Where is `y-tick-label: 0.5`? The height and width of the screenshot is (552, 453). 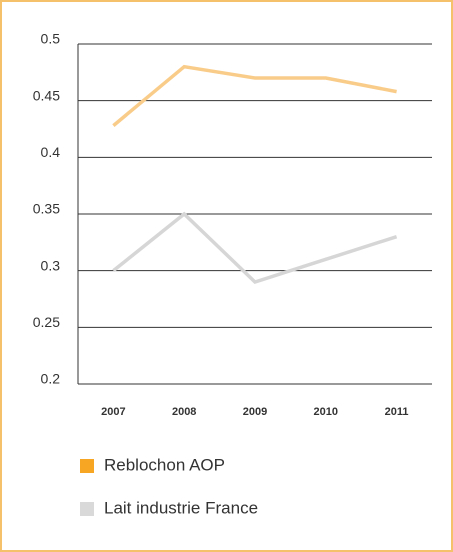
y-tick-label: 0.5 is located at coordinates (51, 39).